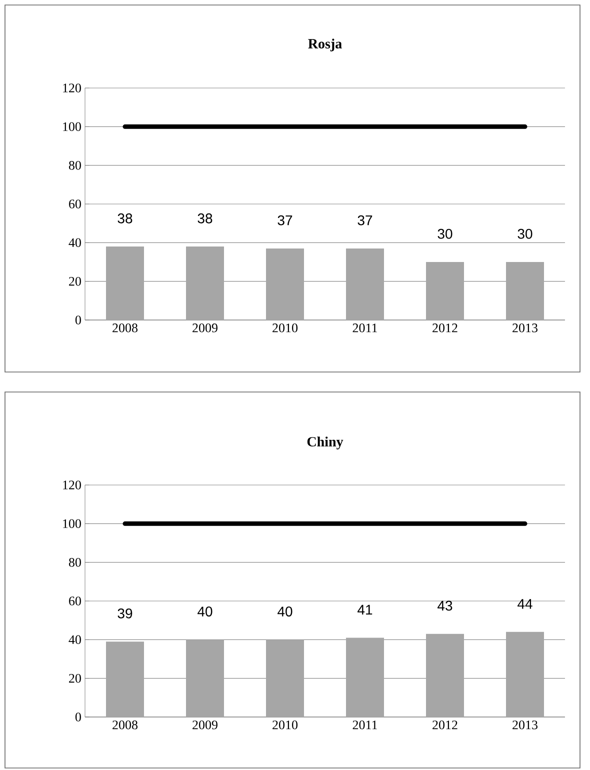 This screenshot has width=590, height=770. I want to click on data-label: 41, so click(365, 609).